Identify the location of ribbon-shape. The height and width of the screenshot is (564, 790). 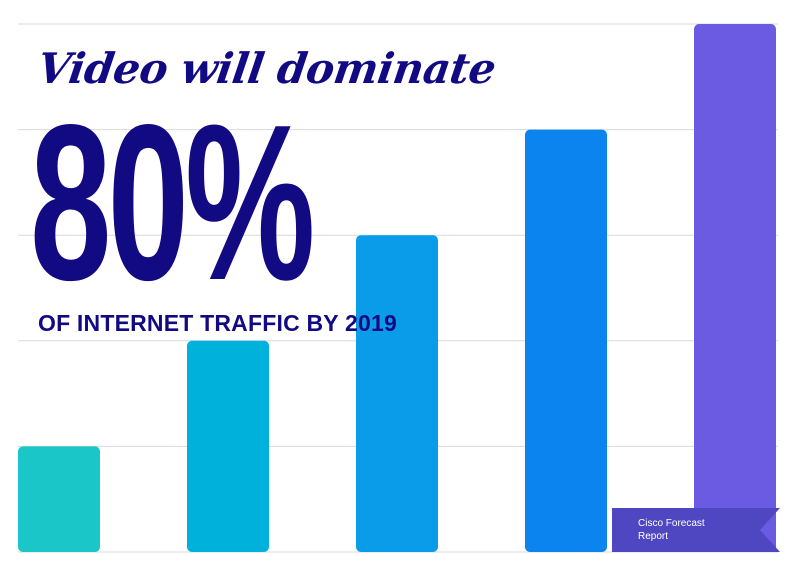
(696, 530).